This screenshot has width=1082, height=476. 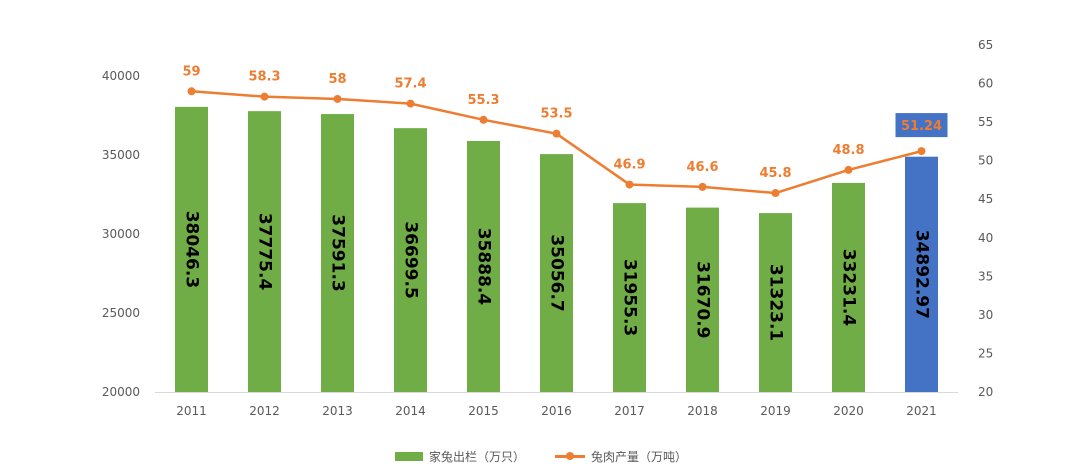 What do you see at coordinates (702, 167) in the screenshot?
I see `line-value-label: 46.6` at bounding box center [702, 167].